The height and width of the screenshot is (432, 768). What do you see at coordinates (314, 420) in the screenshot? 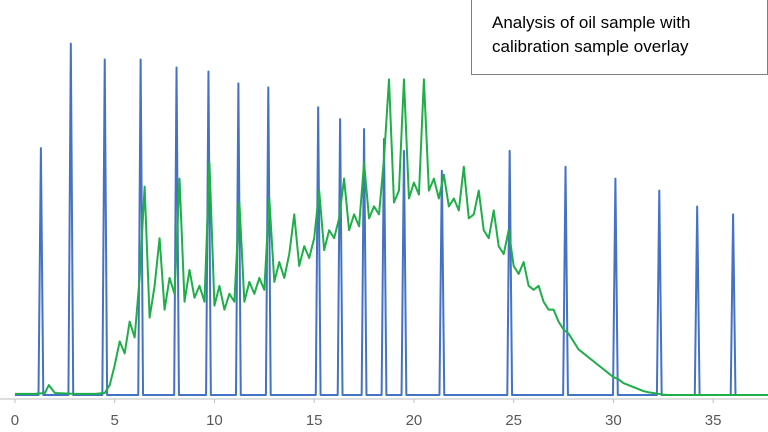
I see `x-tick-label: 15` at bounding box center [314, 420].